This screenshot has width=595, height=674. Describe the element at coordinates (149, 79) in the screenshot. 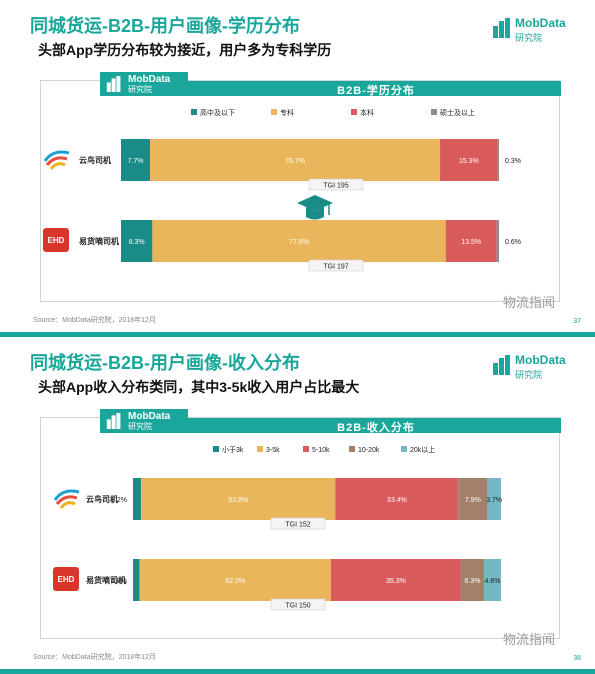

I see `badge-name: MobData` at that location.